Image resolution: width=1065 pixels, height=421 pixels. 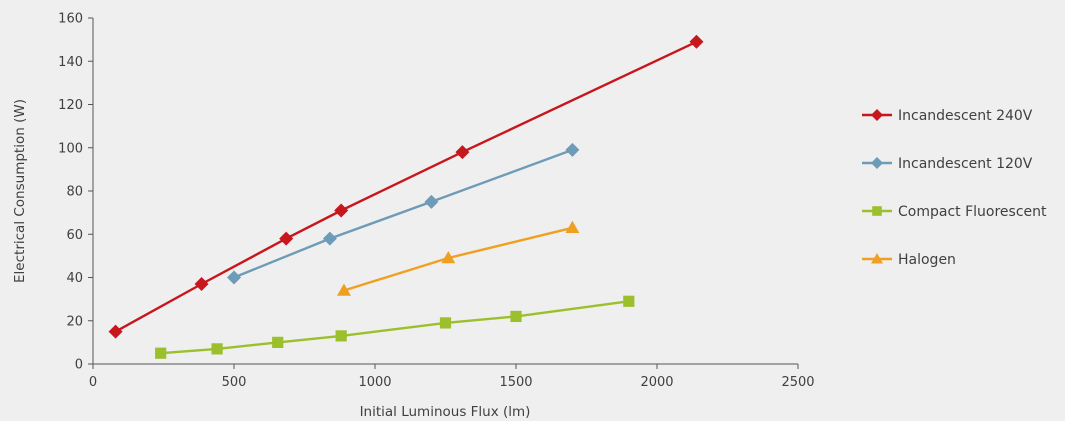 I want to click on legend-label: Incandescent 240V, so click(x=965, y=116).